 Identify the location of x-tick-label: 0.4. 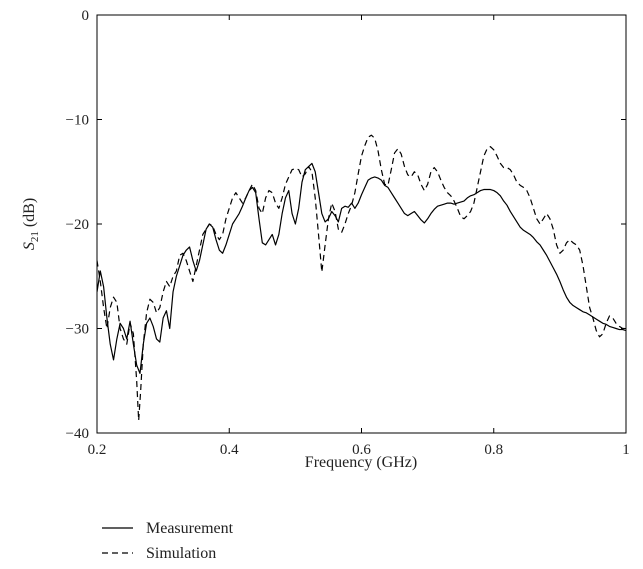
(229, 450).